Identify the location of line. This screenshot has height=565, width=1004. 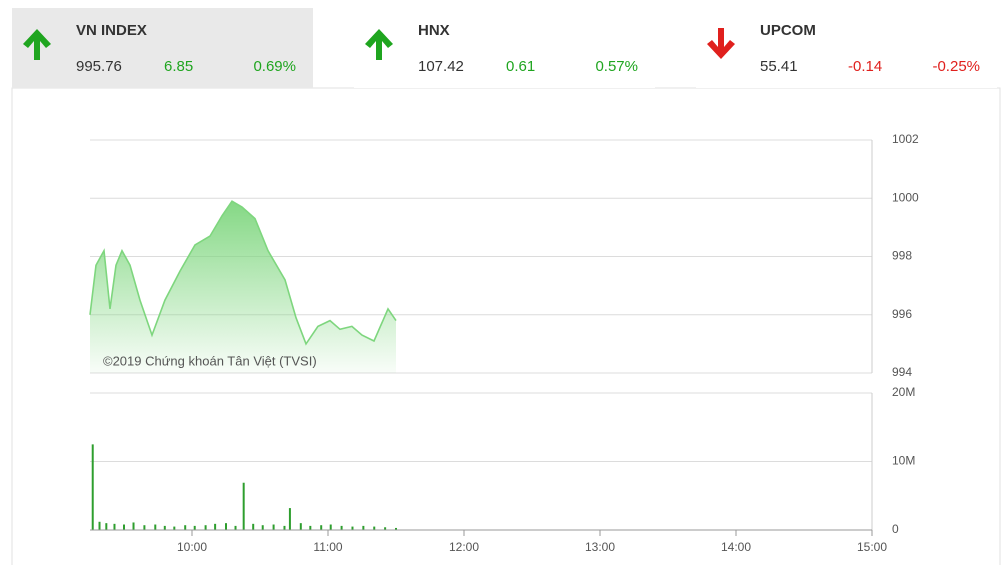
(243, 273).